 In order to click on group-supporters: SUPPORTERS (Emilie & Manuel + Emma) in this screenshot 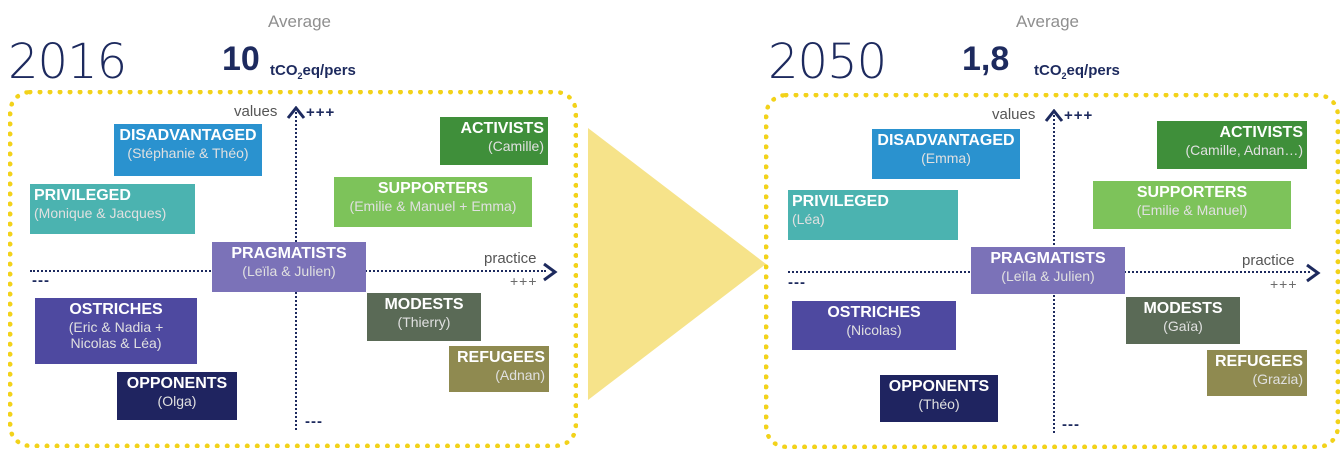, I will do `click(433, 202)`.